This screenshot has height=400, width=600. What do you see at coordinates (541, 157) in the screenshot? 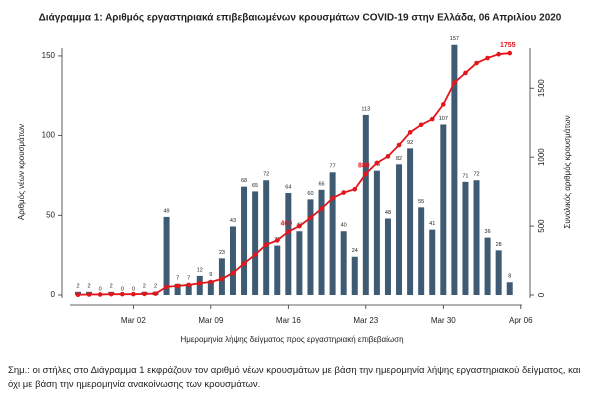
I see `y2-tick-label: 1000` at bounding box center [541, 157].